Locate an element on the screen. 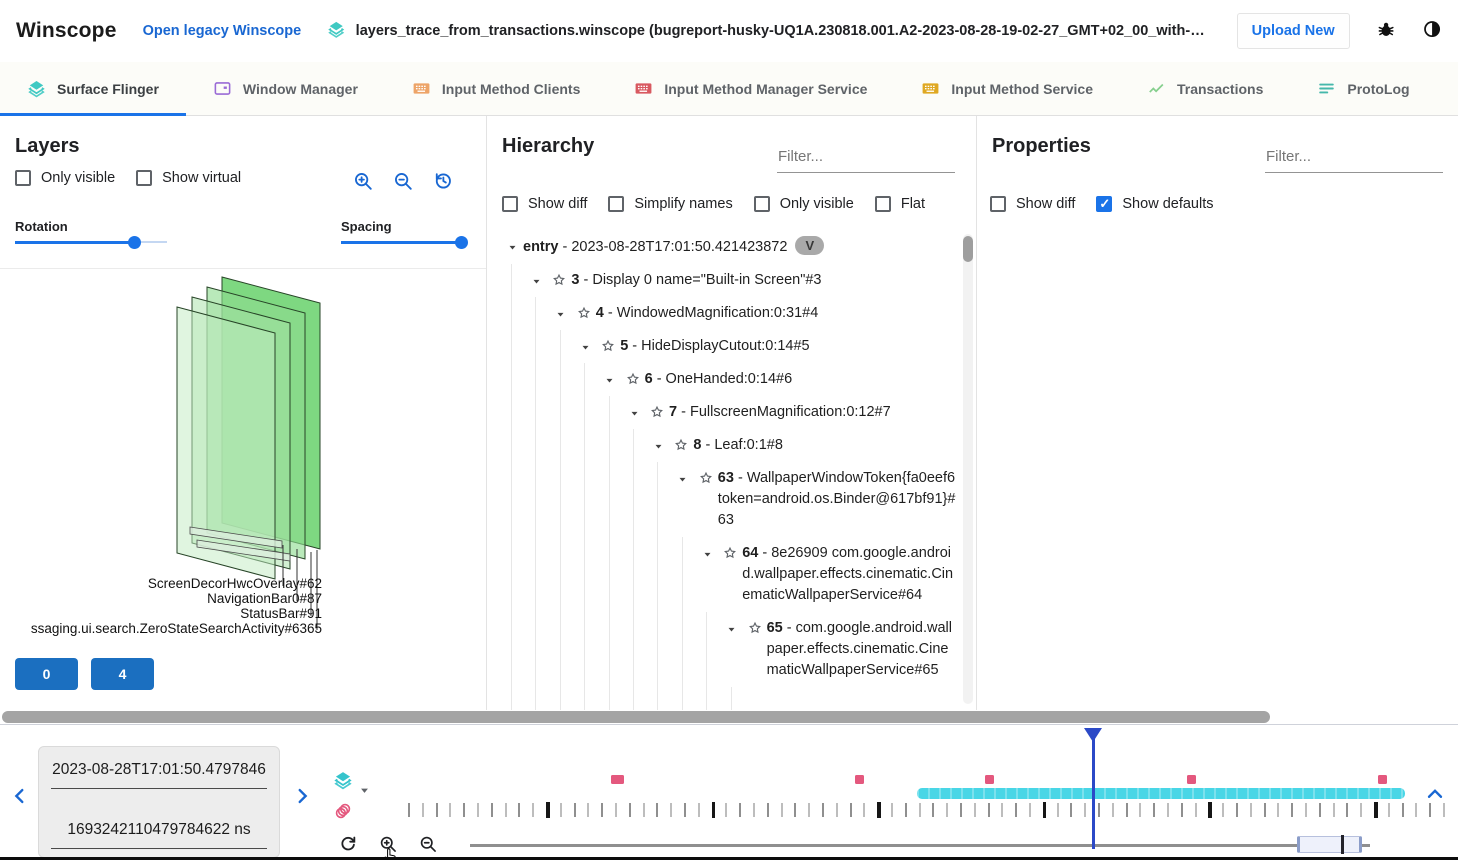  open-legacy-winscope-link: Open legacy Winscope is located at coordinates (222, 31).